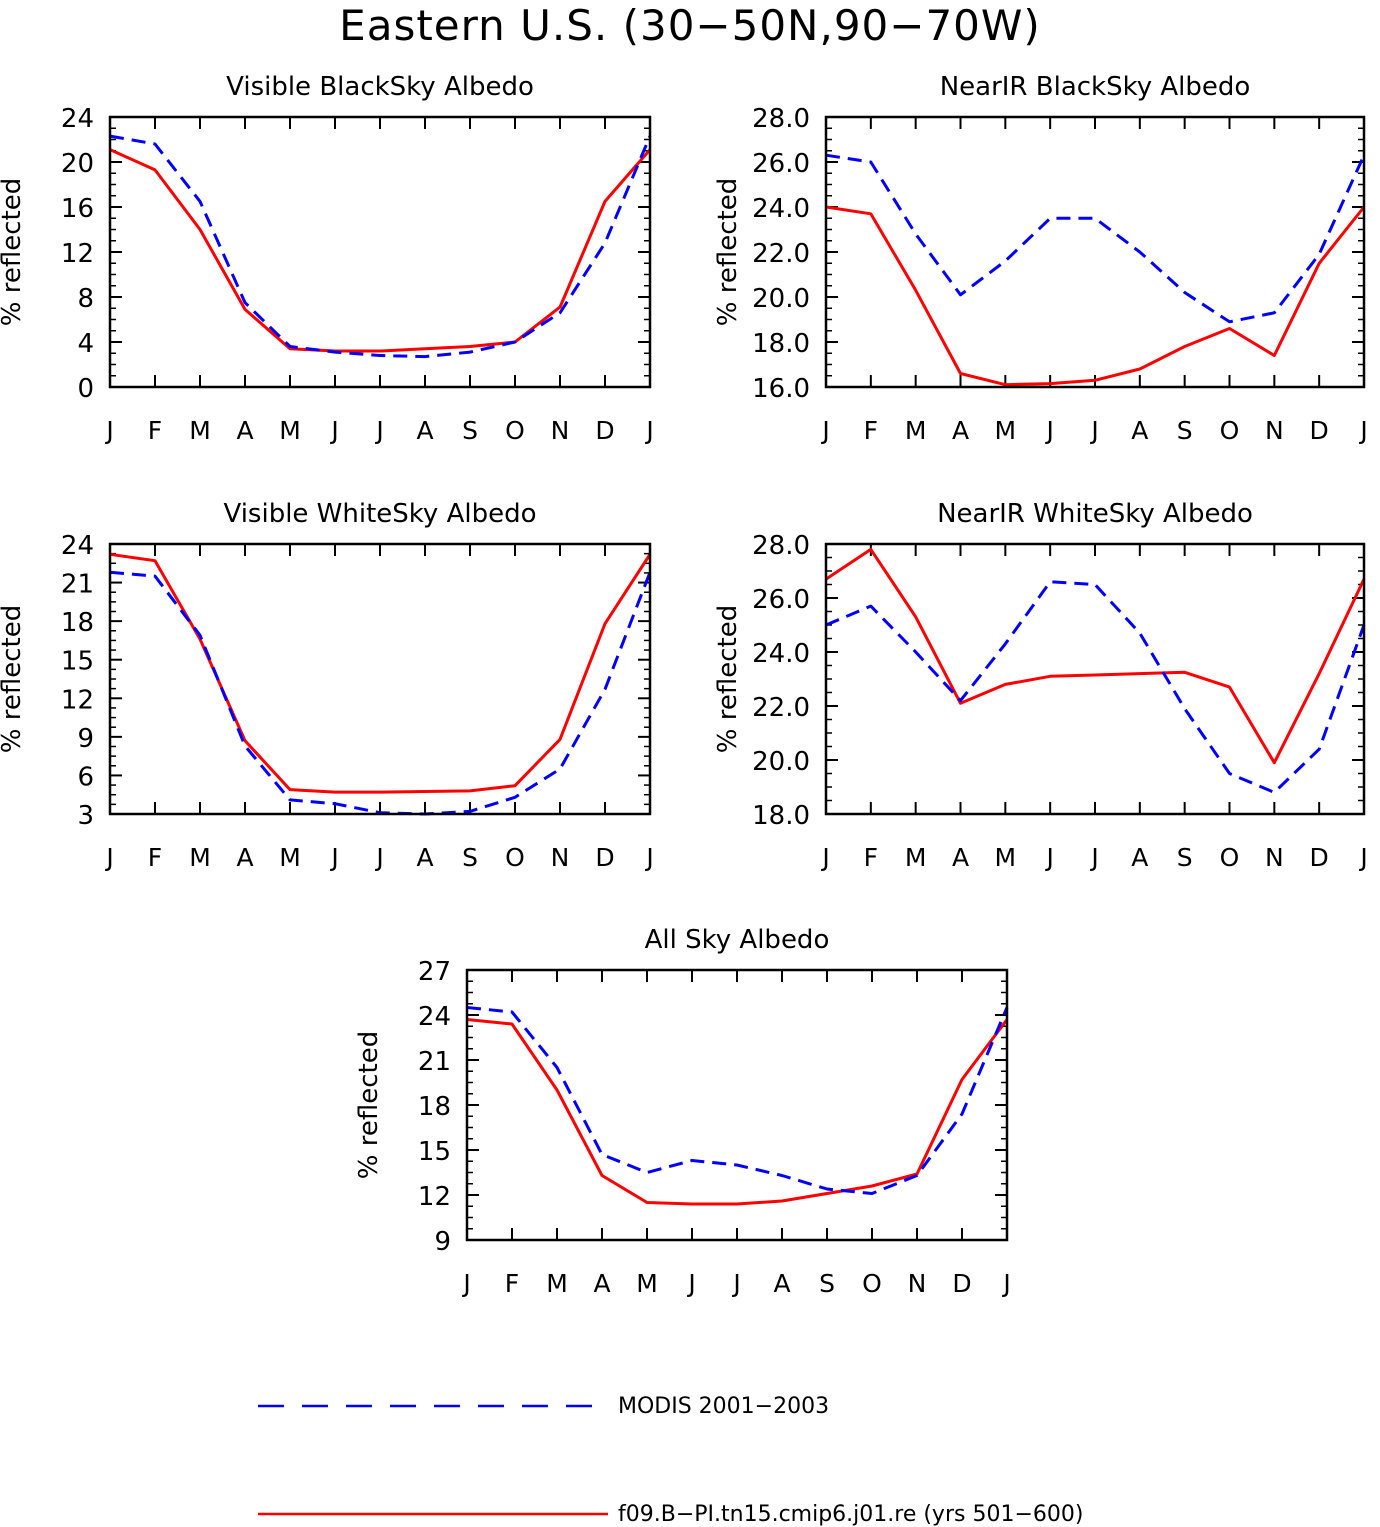 The width and height of the screenshot is (1380, 1527). I want to click on y-tick-label: 3, so click(85, 816).